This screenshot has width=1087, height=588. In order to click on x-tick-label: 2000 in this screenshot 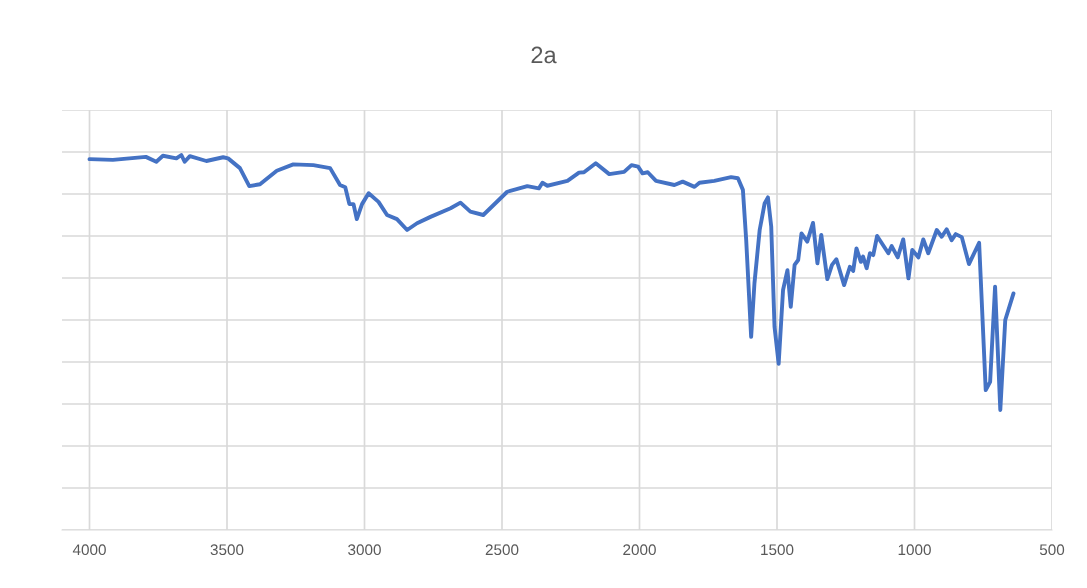, I will do `click(639, 550)`.